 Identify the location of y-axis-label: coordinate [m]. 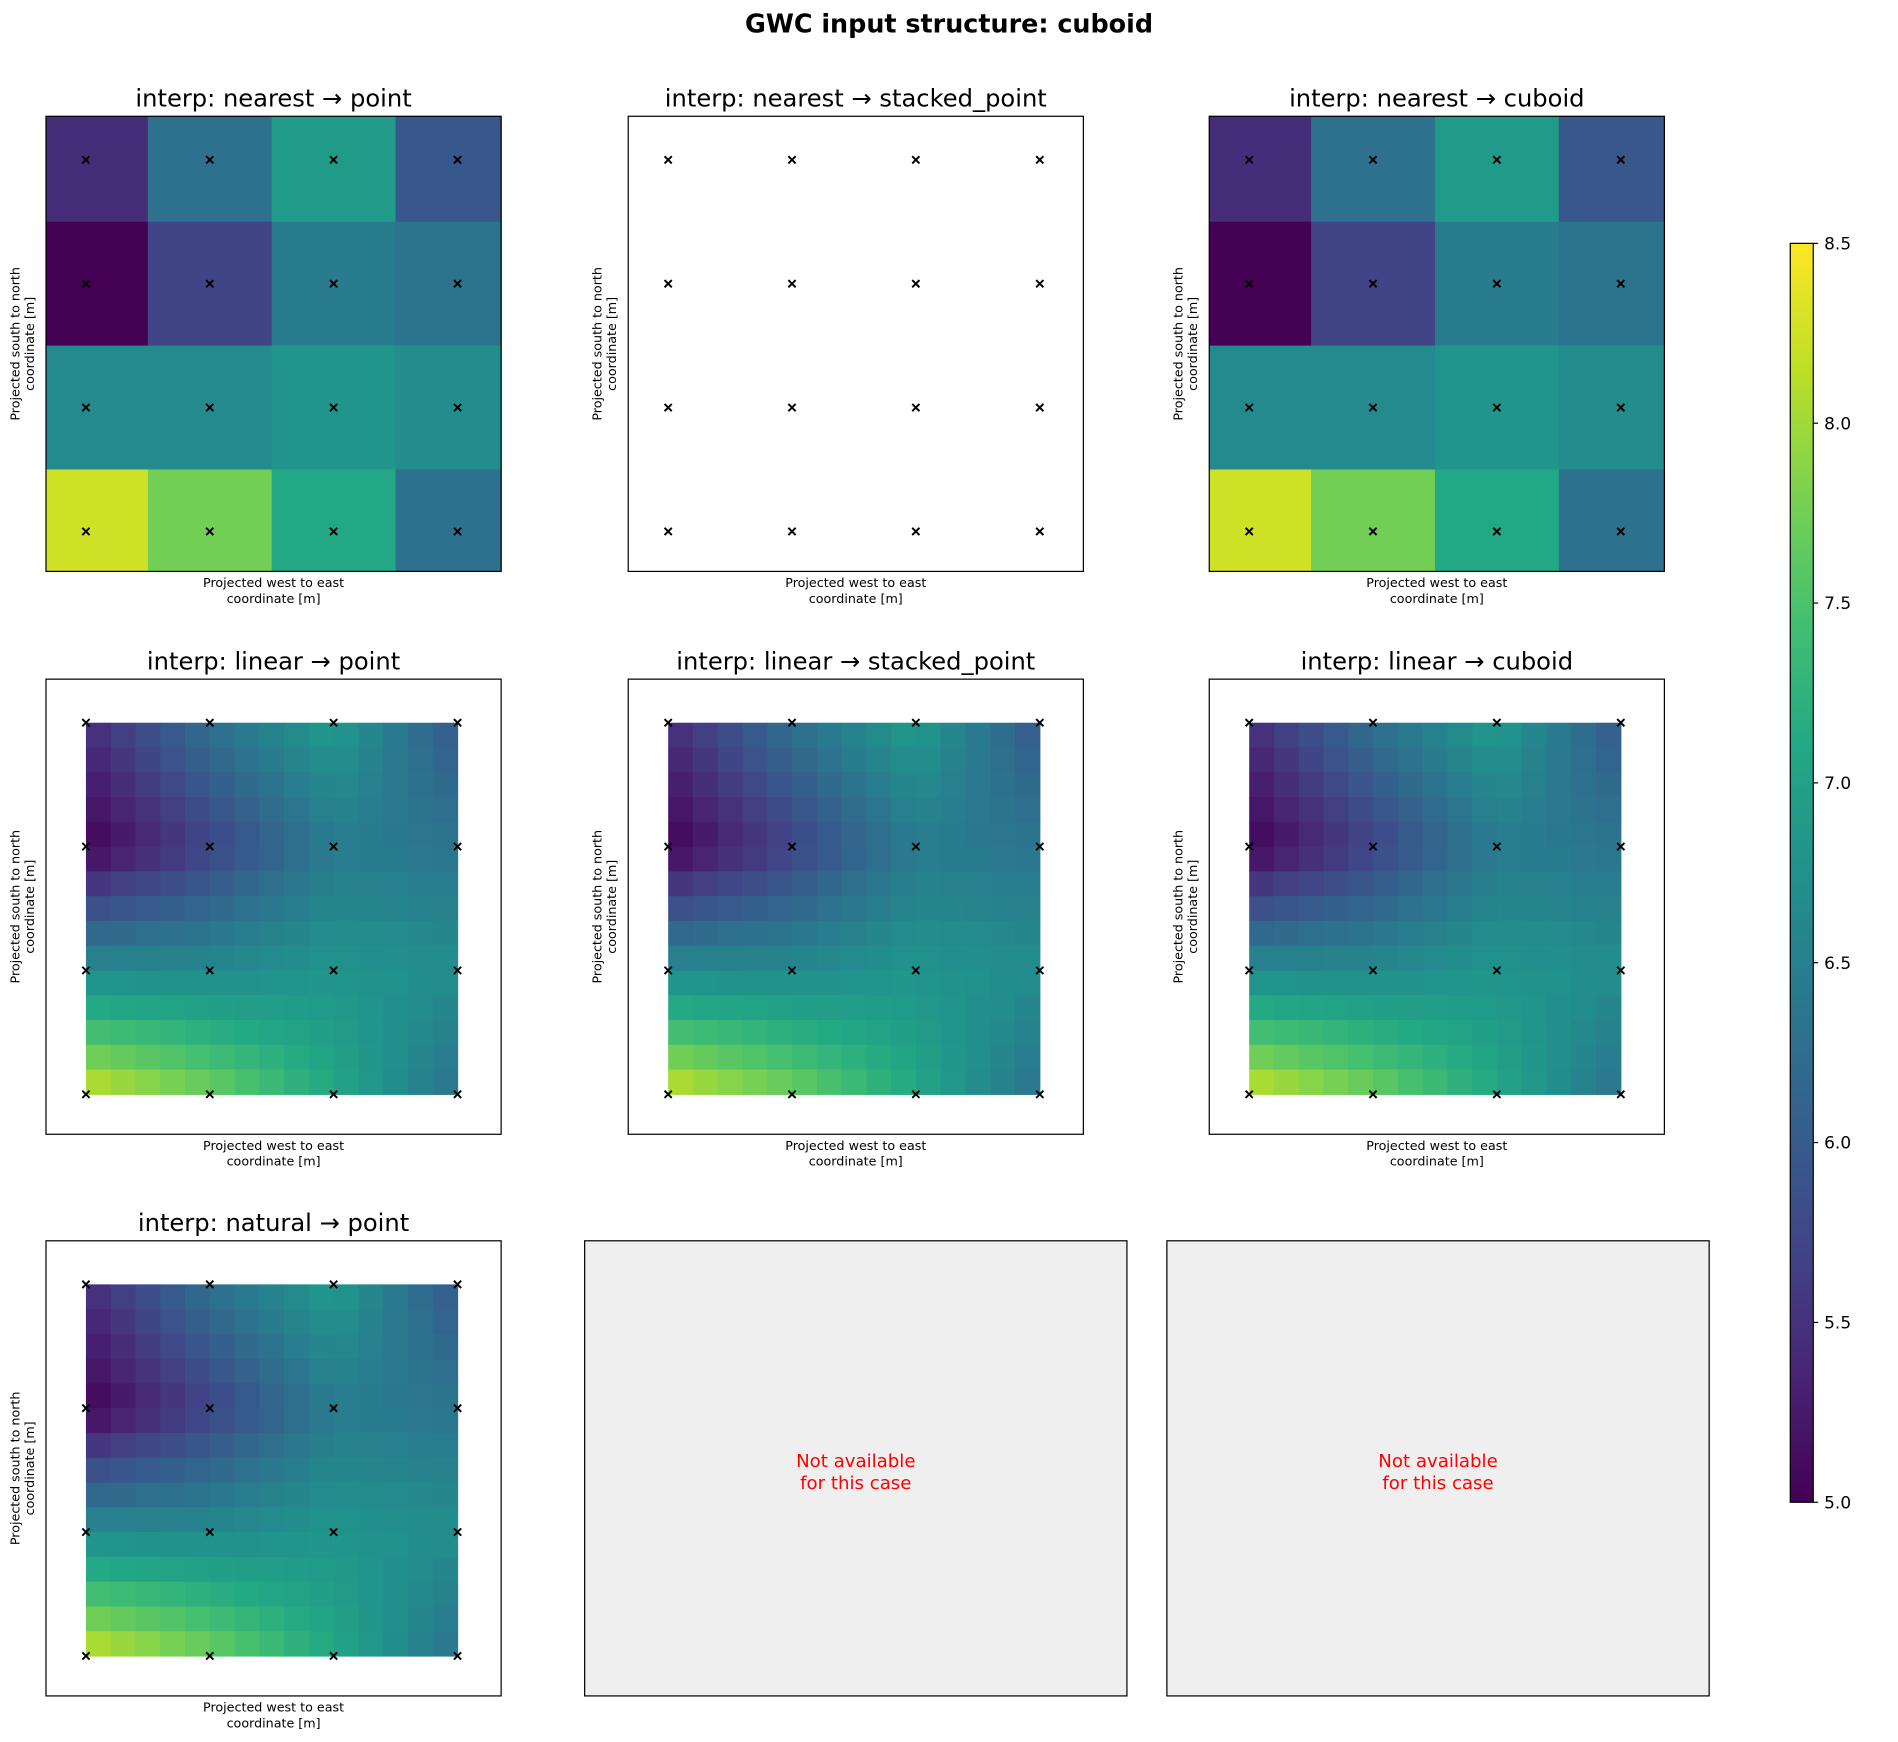
(29, 907).